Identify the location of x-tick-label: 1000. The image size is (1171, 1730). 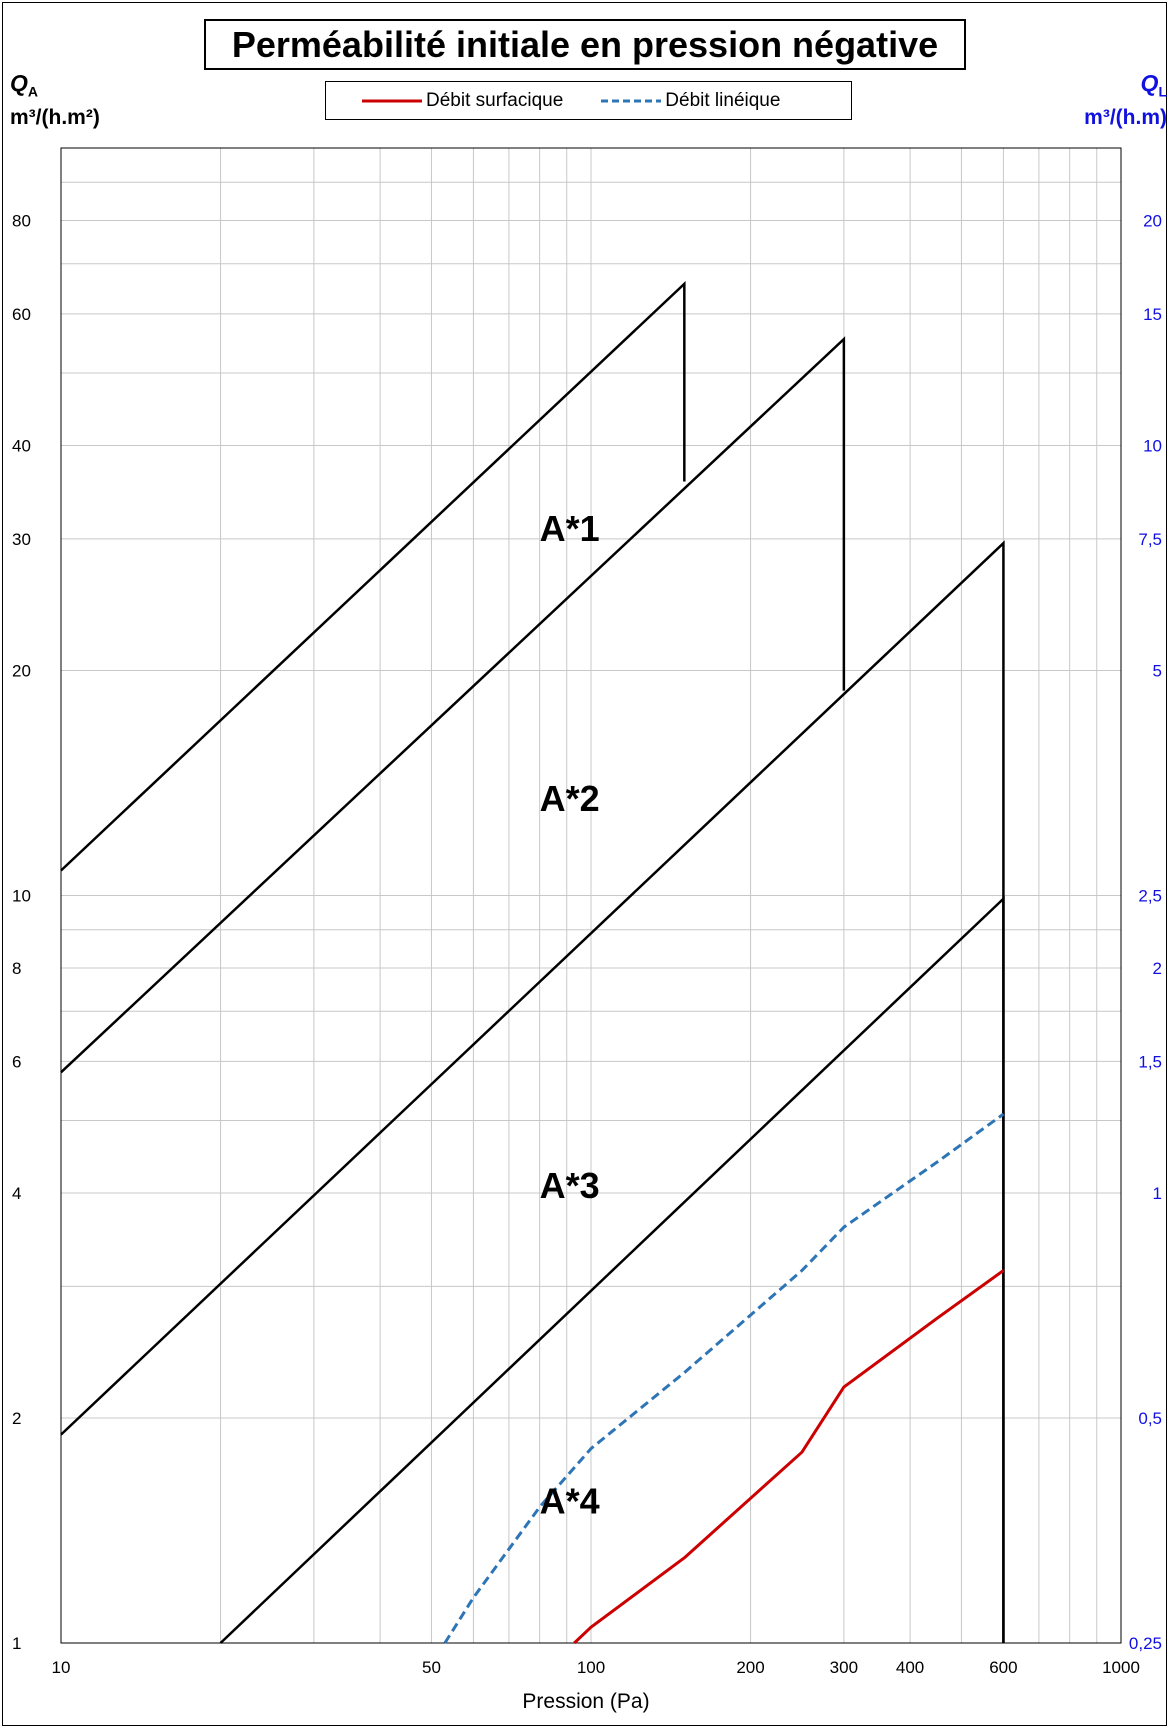
(1121, 1667).